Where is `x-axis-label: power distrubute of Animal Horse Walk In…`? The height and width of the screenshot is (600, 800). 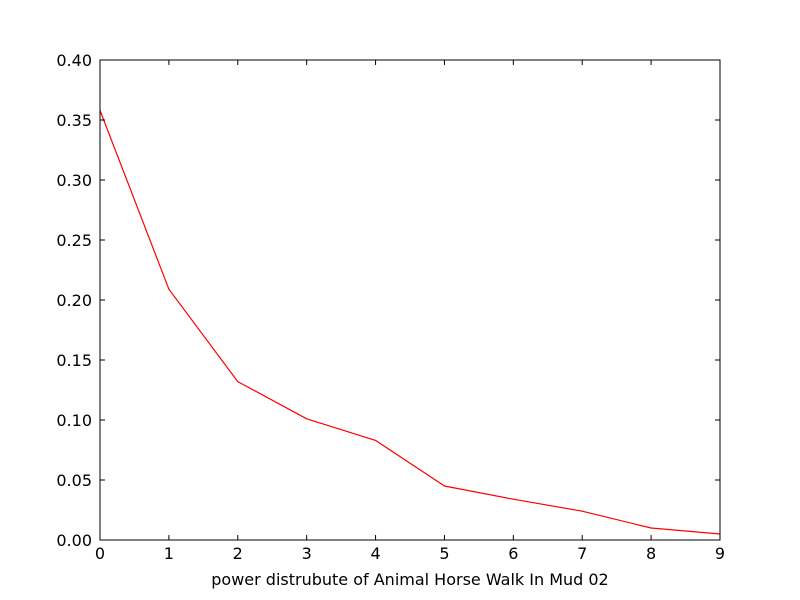 x-axis-label: power distrubute of Animal Horse Walk In… is located at coordinates (409, 579).